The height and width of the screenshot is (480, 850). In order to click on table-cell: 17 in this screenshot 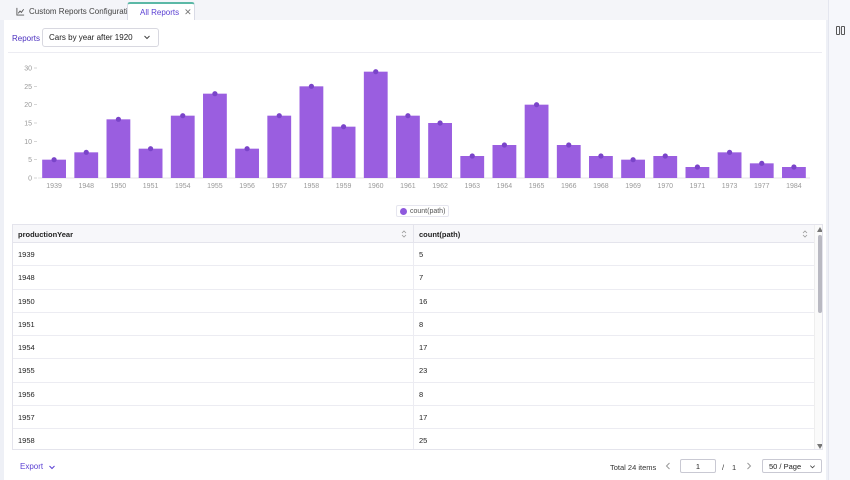, I will do `click(423, 348)`.